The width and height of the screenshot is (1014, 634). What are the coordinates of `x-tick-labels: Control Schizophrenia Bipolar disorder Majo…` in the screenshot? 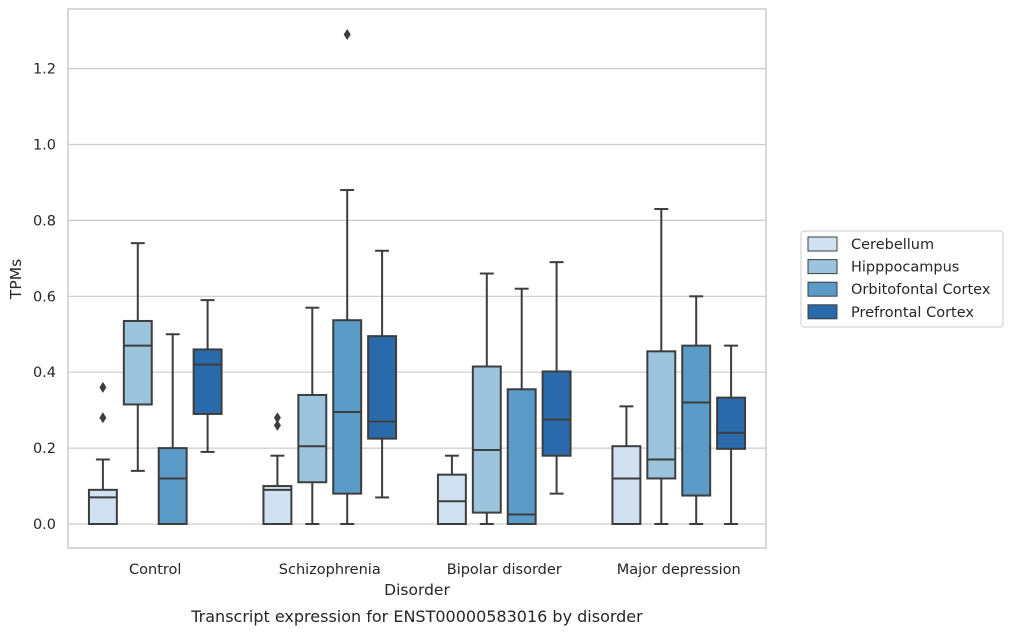 It's located at (435, 570).